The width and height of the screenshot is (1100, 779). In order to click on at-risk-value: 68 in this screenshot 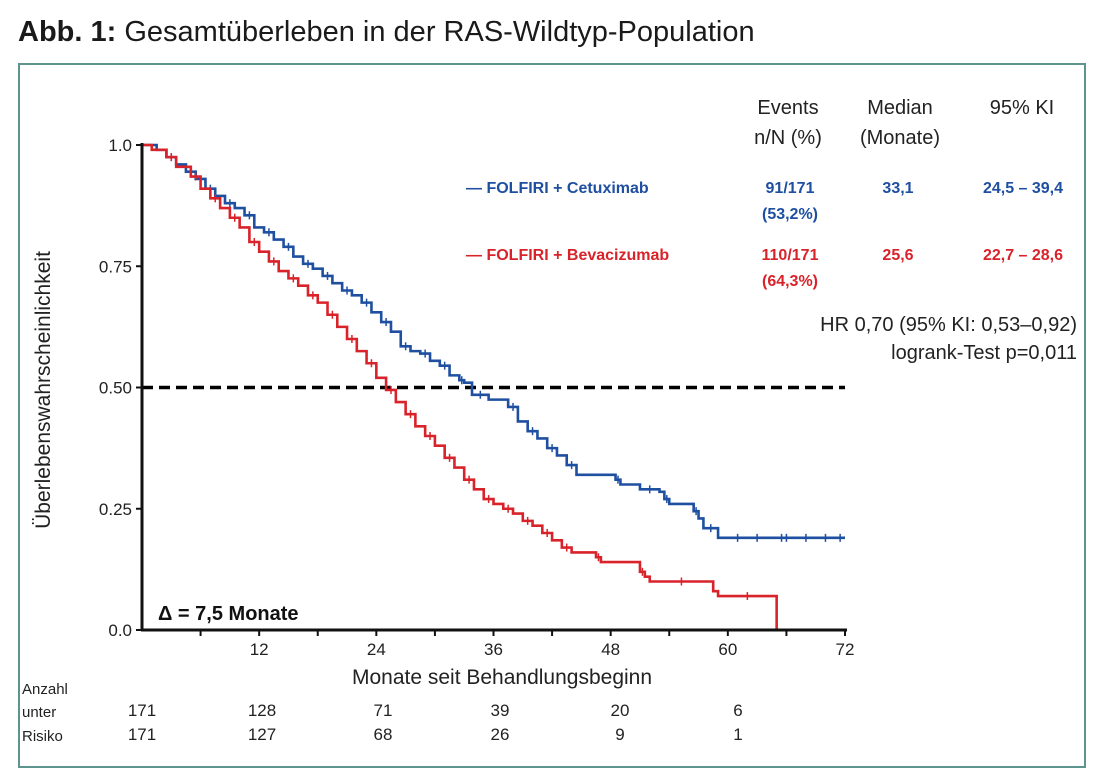, I will do `click(383, 734)`.